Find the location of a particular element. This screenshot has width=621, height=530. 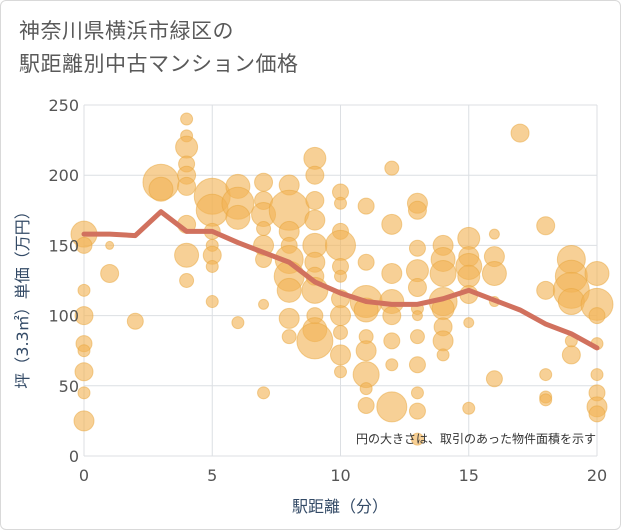

title-line-2: 駅距離別中古マンション価格 is located at coordinates (159, 64).